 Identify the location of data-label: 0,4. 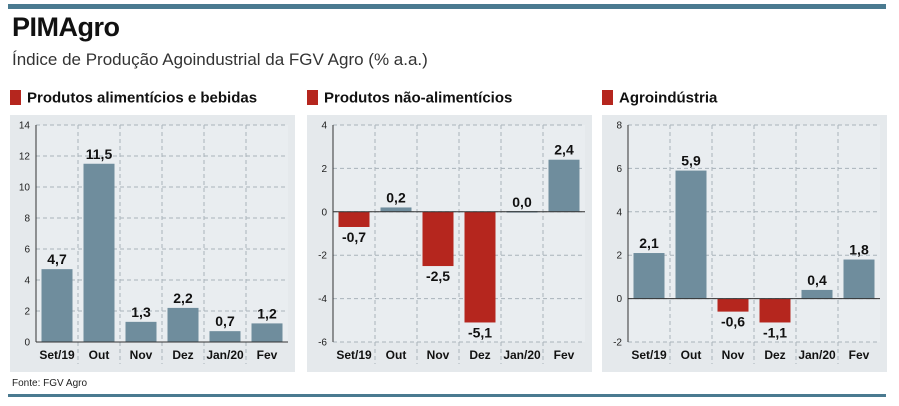
(817, 280).